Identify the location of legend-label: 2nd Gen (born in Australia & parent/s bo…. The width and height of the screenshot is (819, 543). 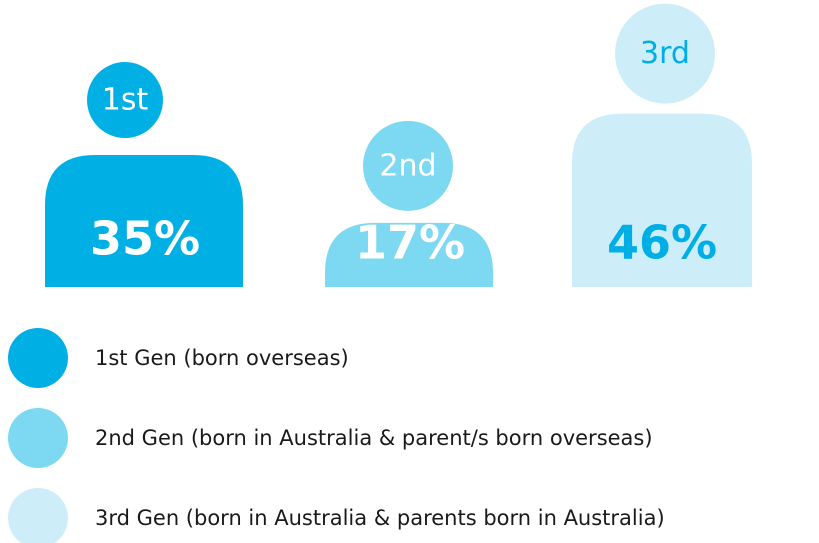
(374, 438).